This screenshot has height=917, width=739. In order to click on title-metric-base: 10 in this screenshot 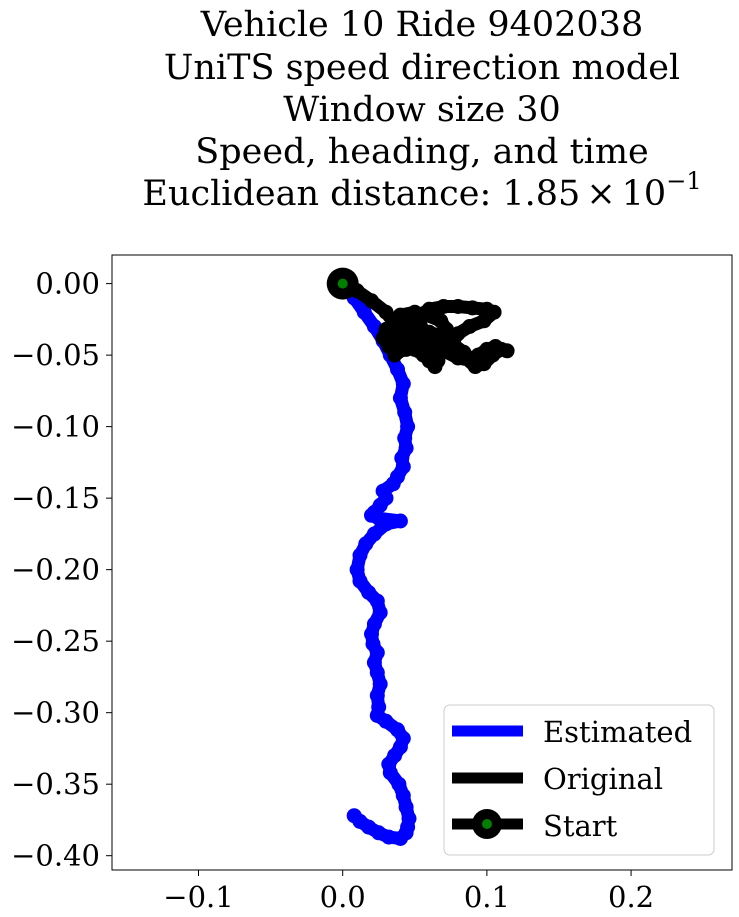, I will do `click(644, 194)`.